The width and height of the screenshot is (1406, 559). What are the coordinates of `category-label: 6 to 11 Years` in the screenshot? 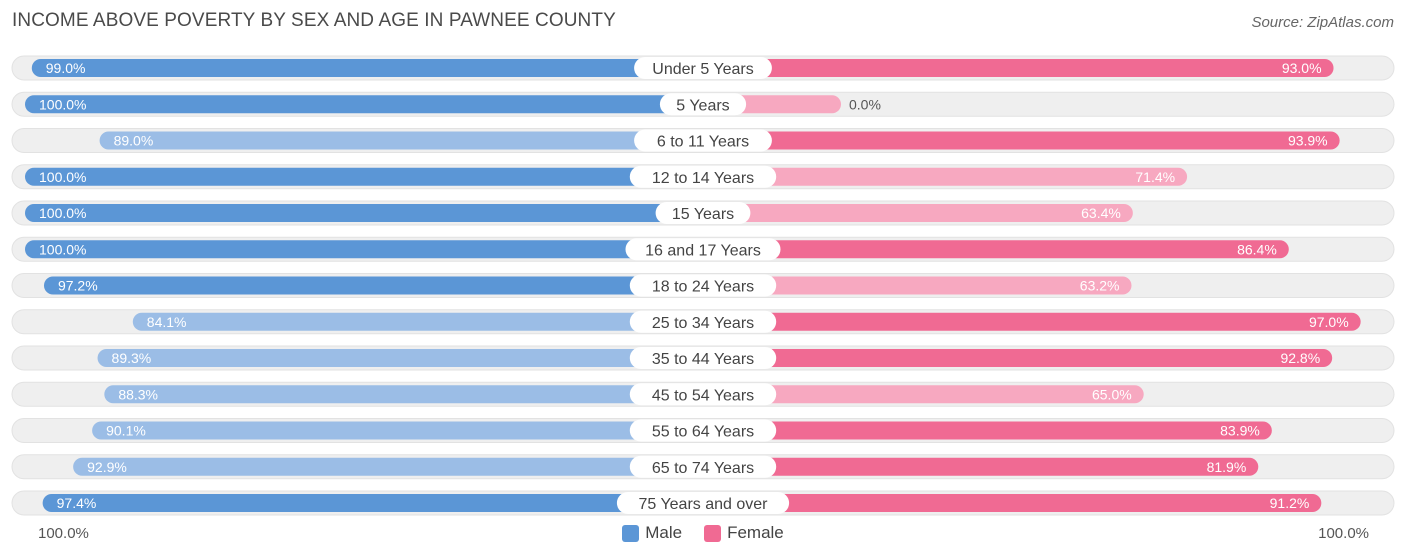 It's located at (703, 142).